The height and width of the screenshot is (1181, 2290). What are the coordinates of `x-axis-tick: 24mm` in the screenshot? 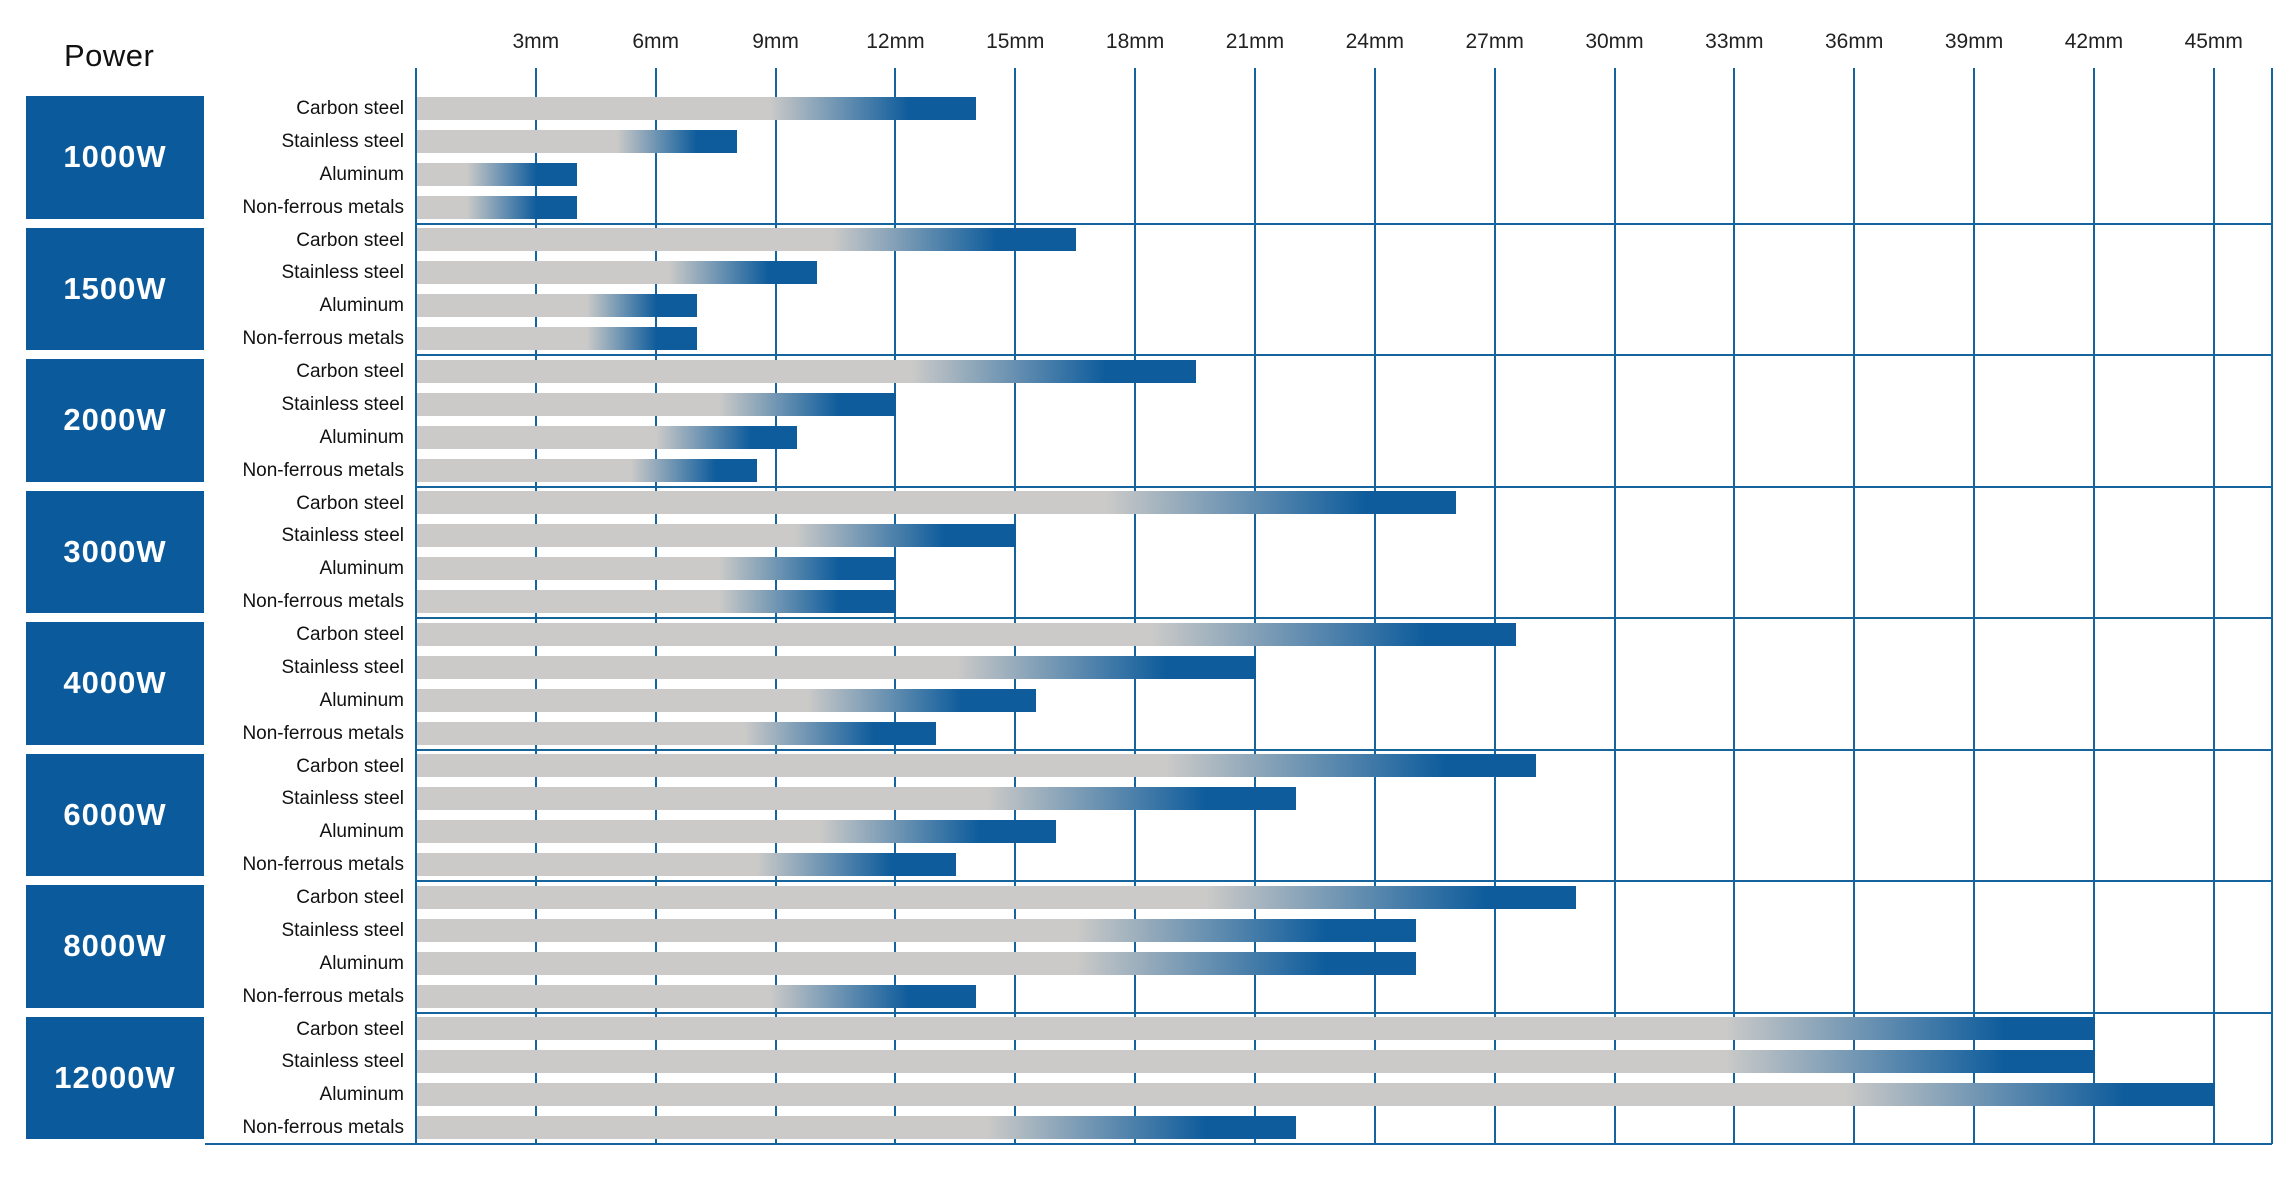 It's located at (1374, 41).